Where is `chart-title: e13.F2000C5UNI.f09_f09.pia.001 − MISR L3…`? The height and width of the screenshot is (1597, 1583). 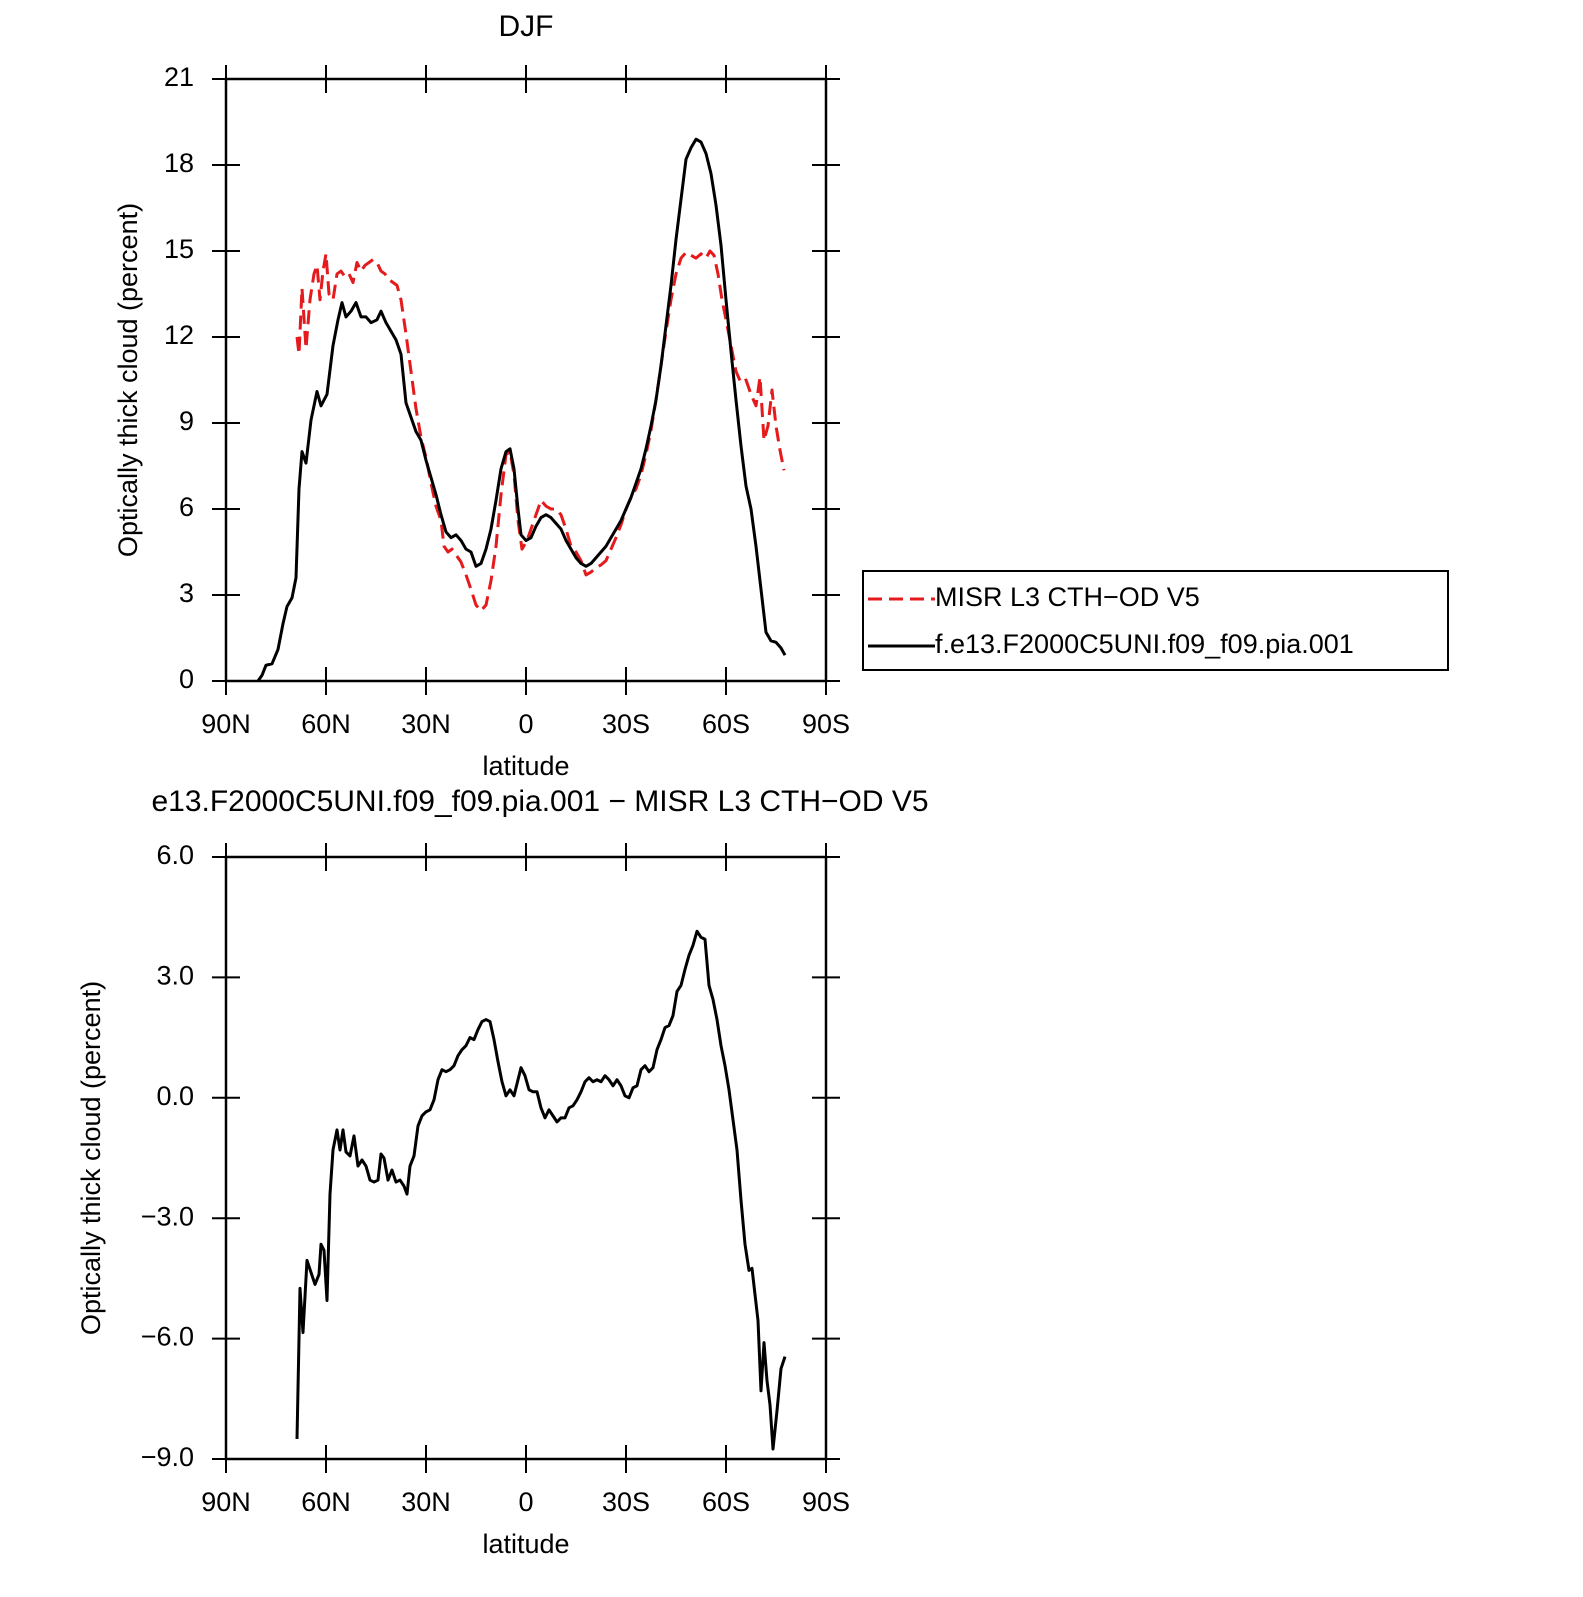 chart-title: e13.F2000C5UNI.f09_f09.pia.001 − MISR L3… is located at coordinates (539, 801).